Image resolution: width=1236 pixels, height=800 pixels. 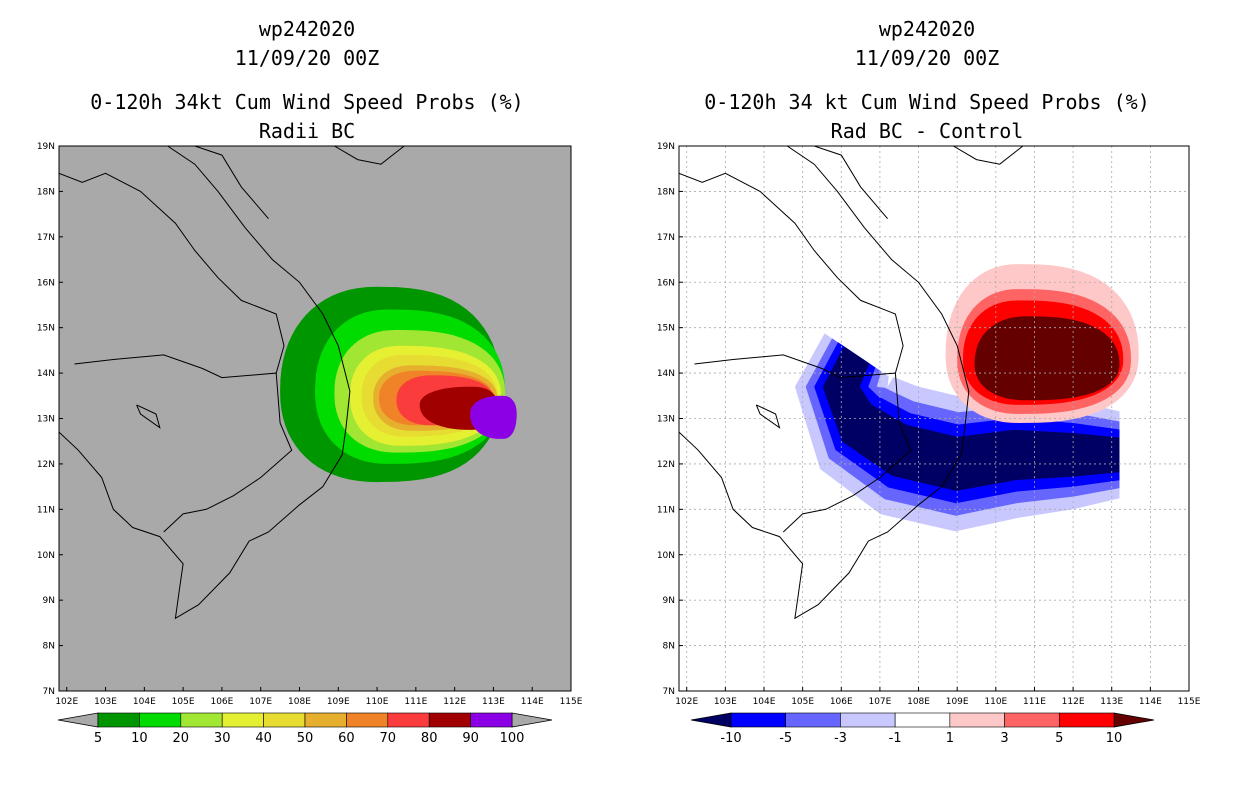 I want to click on right-date: 11/09/20 00Z, so click(x=927, y=58).